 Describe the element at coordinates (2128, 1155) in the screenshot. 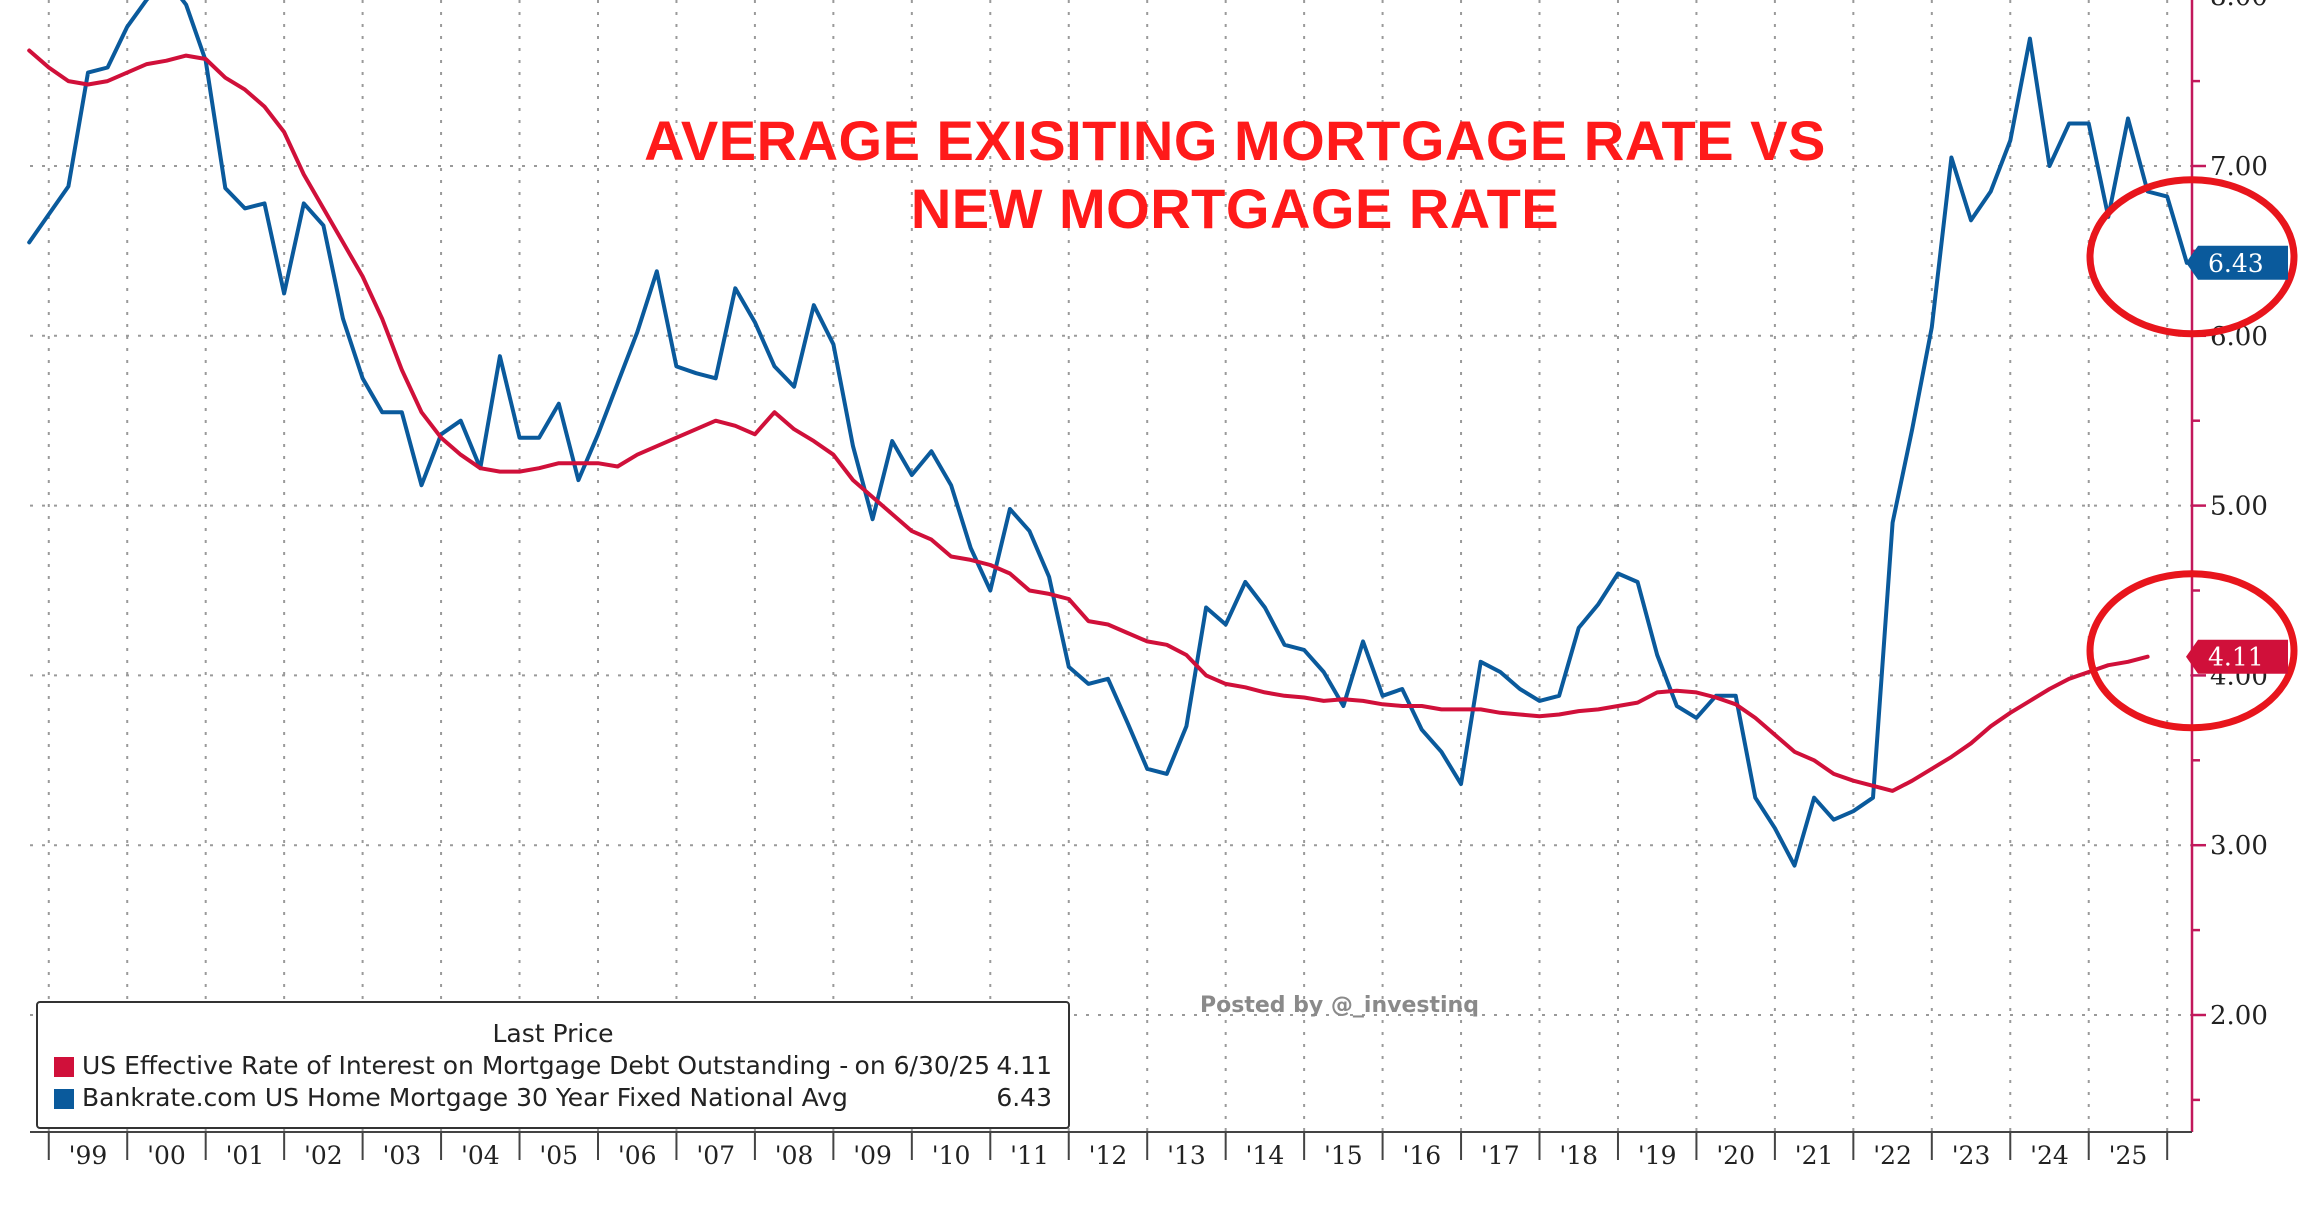

I see `x-tick-label: '25` at that location.